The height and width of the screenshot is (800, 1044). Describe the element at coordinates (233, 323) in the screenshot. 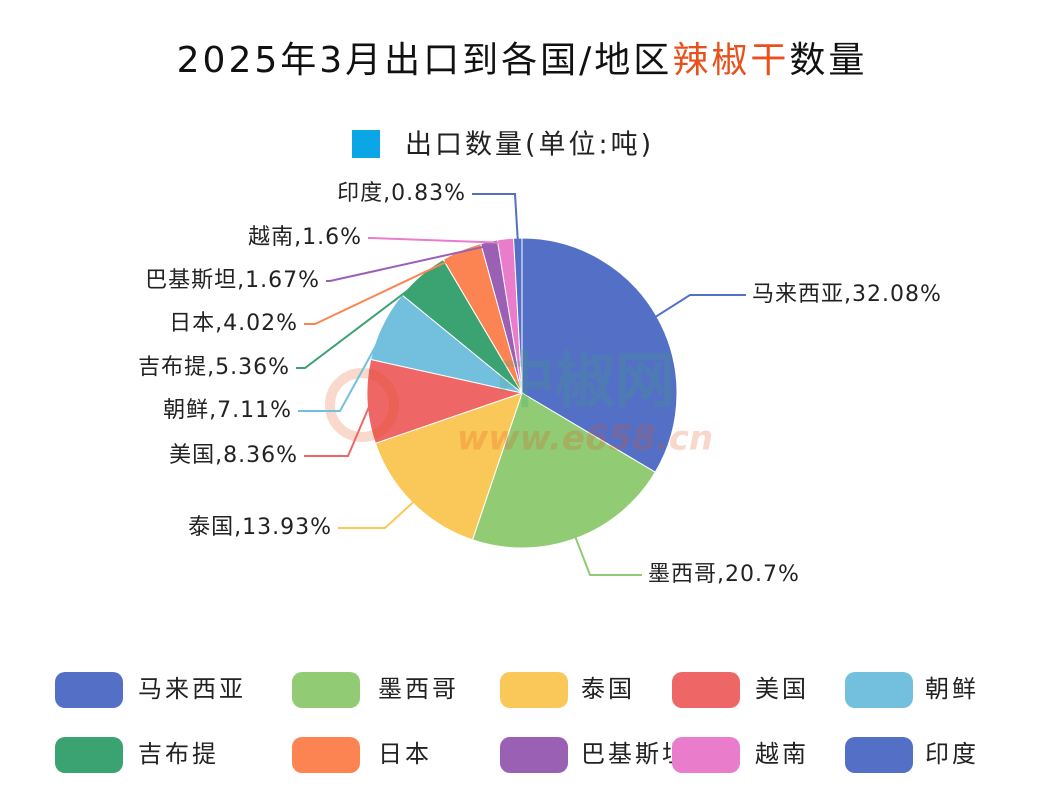

I see `data-label: 日本,4.02%` at that location.